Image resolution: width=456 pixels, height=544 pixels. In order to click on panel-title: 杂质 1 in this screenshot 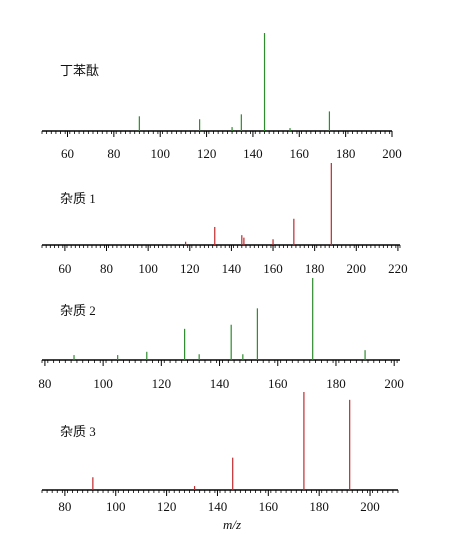, I will do `click(78, 198)`.